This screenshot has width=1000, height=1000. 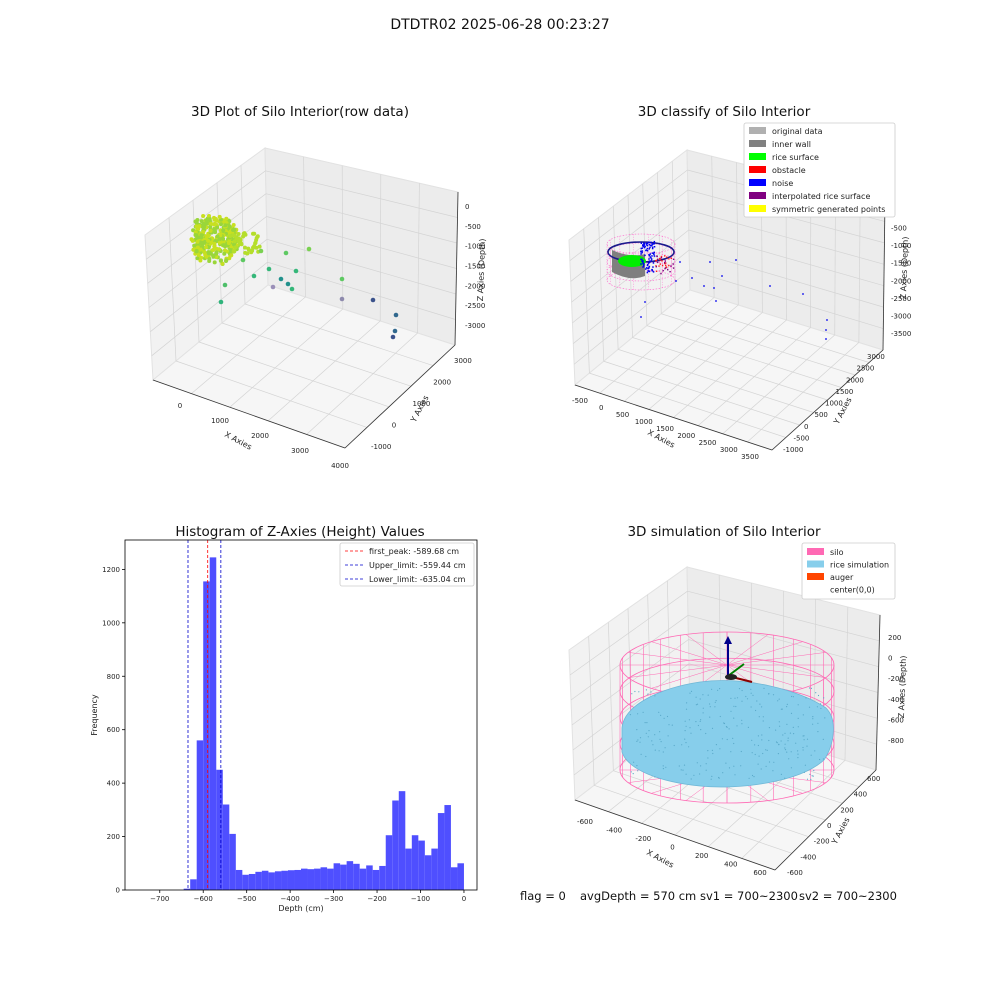 I want to click on panel4-silo-ring, so click(x=727, y=691).